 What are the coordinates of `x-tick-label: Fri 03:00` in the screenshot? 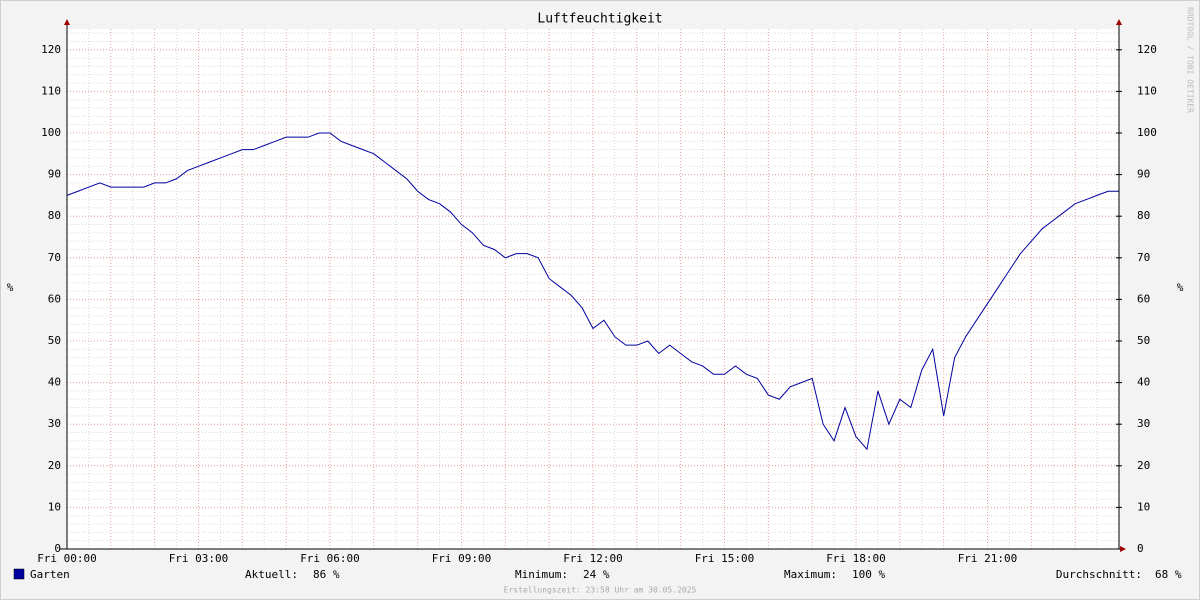 It's located at (199, 558).